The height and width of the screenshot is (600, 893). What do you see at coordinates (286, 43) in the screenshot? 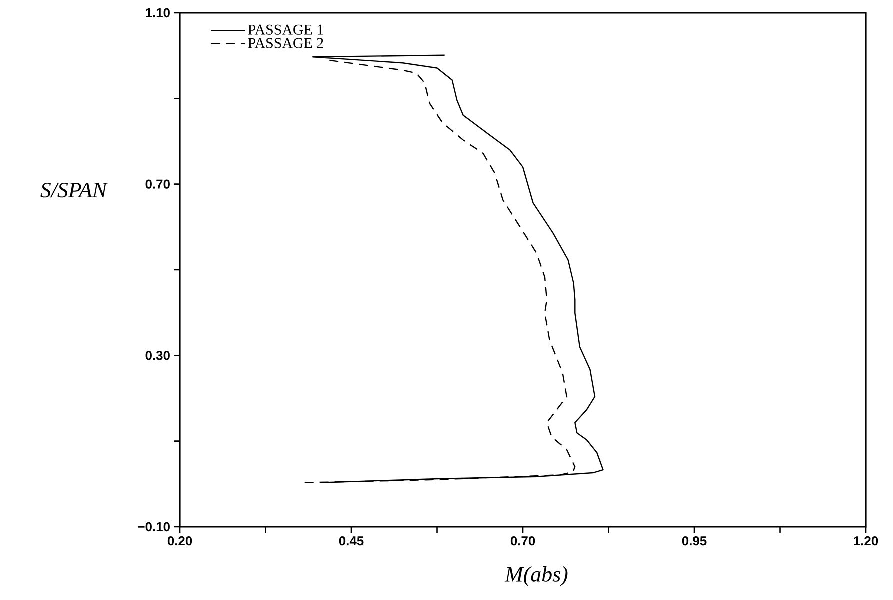
I see `legend-label: PASSAGE 2` at bounding box center [286, 43].